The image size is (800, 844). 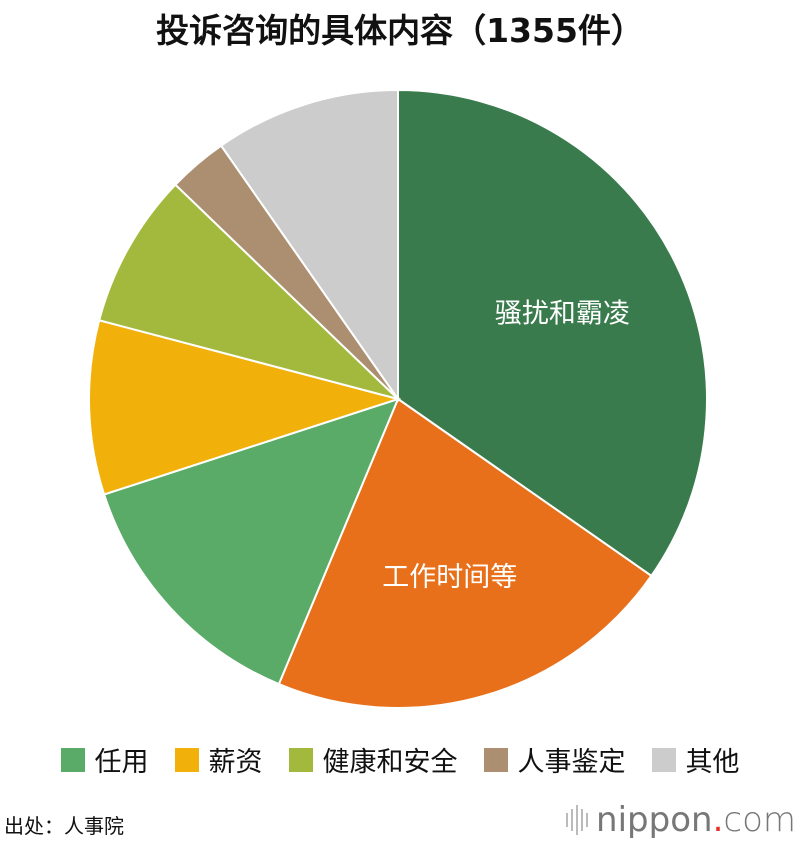 What do you see at coordinates (449, 577) in the screenshot?
I see `slice-label: 工作时间等` at bounding box center [449, 577].